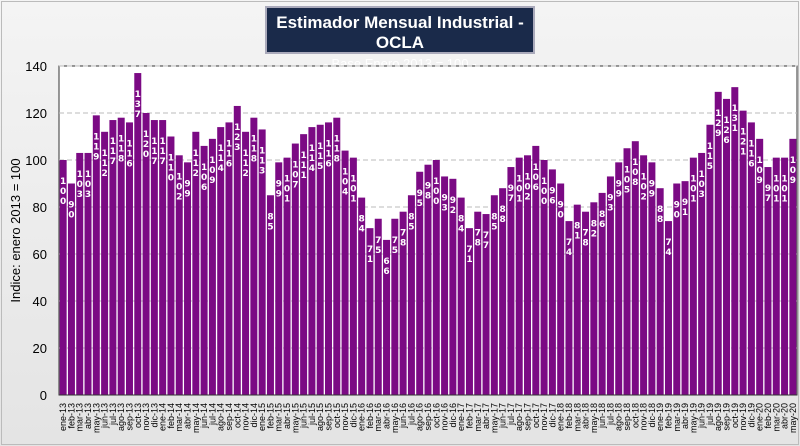 This screenshot has height=446, width=800. What do you see at coordinates (36, 66) in the screenshot?
I see `y-tick-label: 140` at bounding box center [36, 66].